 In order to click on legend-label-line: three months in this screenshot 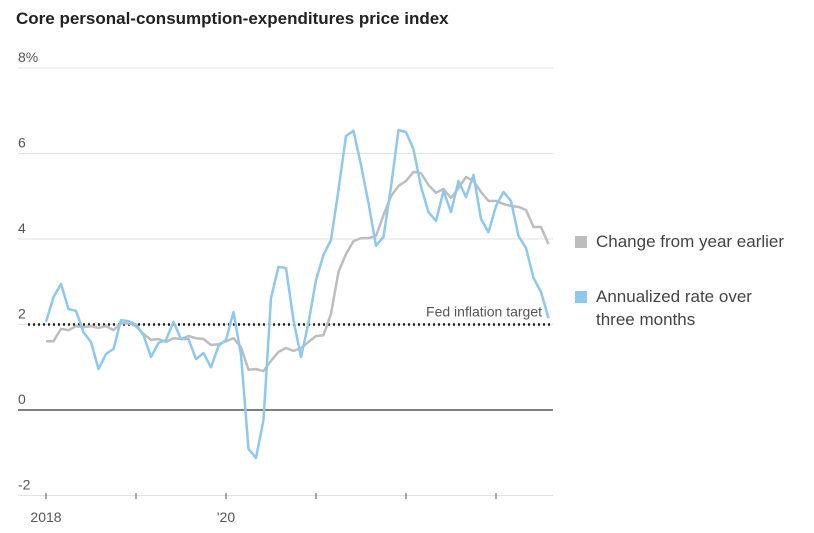, I will do `click(646, 319)`.